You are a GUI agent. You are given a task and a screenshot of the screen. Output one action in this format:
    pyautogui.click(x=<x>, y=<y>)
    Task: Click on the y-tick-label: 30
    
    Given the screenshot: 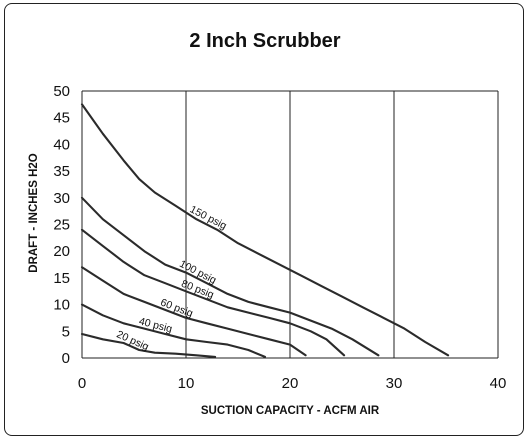 What is the action you would take?
    pyautogui.click(x=61, y=198)
    